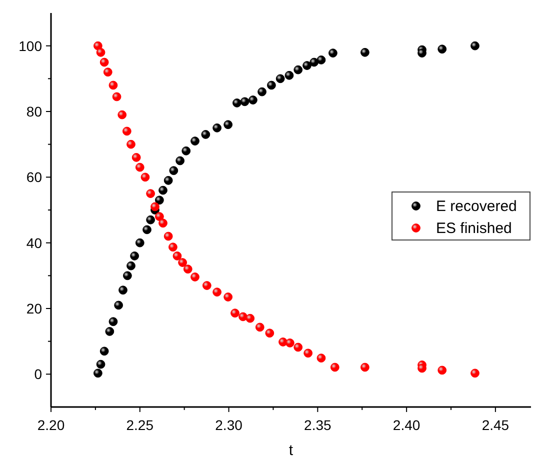  What do you see at coordinates (34, 308) in the screenshot?
I see `y-tick-label: 20` at bounding box center [34, 308].